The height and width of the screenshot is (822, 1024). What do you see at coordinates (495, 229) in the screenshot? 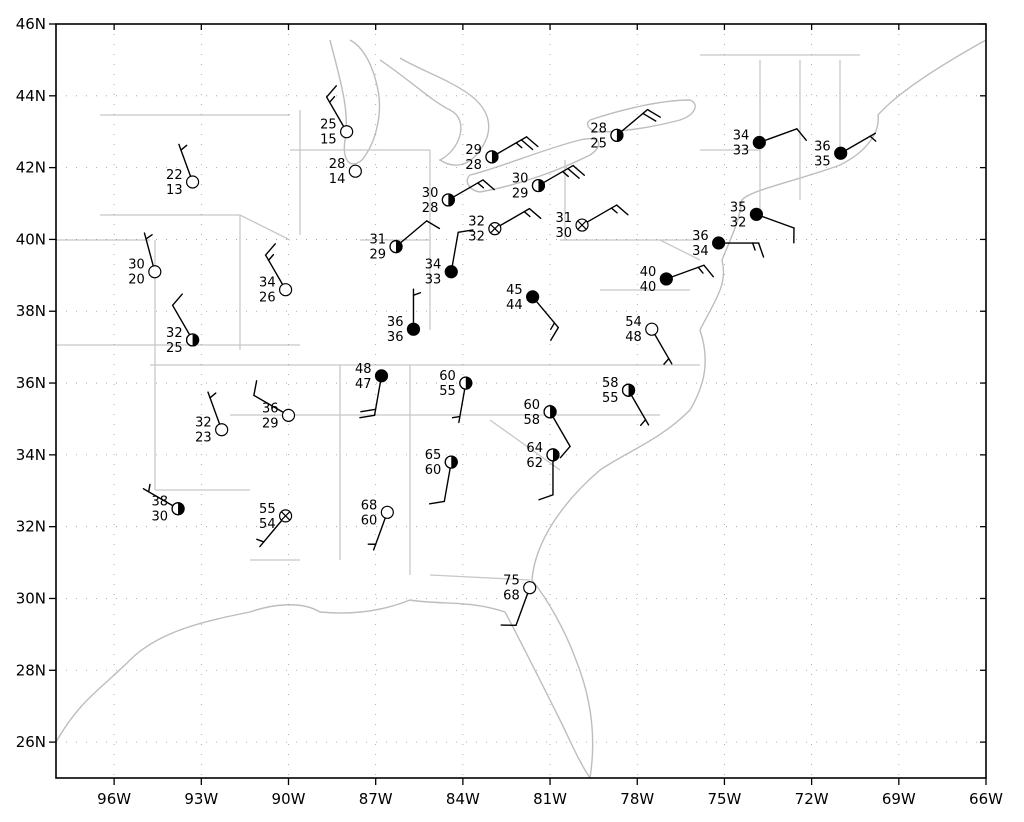
I see `sky-cover-missing` at bounding box center [495, 229].